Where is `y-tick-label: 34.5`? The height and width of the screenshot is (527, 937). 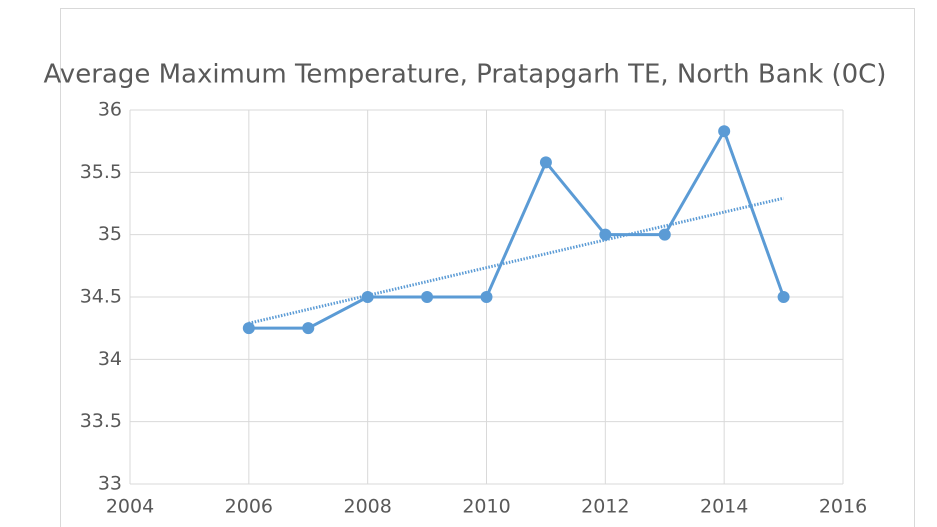 y-tick-label: 34.5 is located at coordinates (101, 297).